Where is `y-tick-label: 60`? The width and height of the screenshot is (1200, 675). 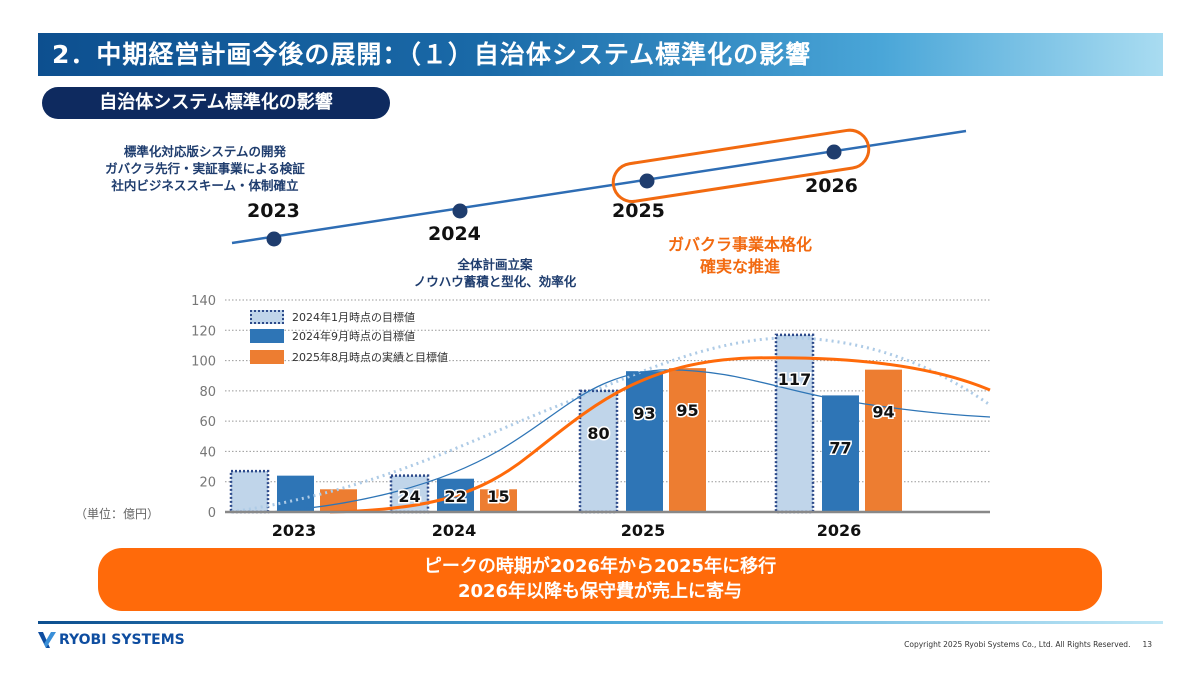
y-tick-label: 60 is located at coordinates (207, 422).